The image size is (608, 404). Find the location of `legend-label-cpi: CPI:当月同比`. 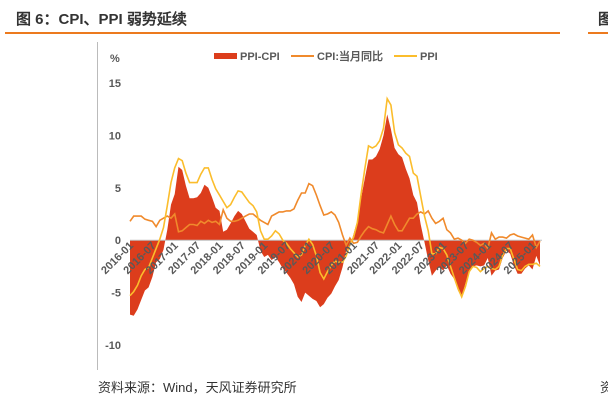

legend-label-cpi: CPI:当月同比 is located at coordinates (350, 56).